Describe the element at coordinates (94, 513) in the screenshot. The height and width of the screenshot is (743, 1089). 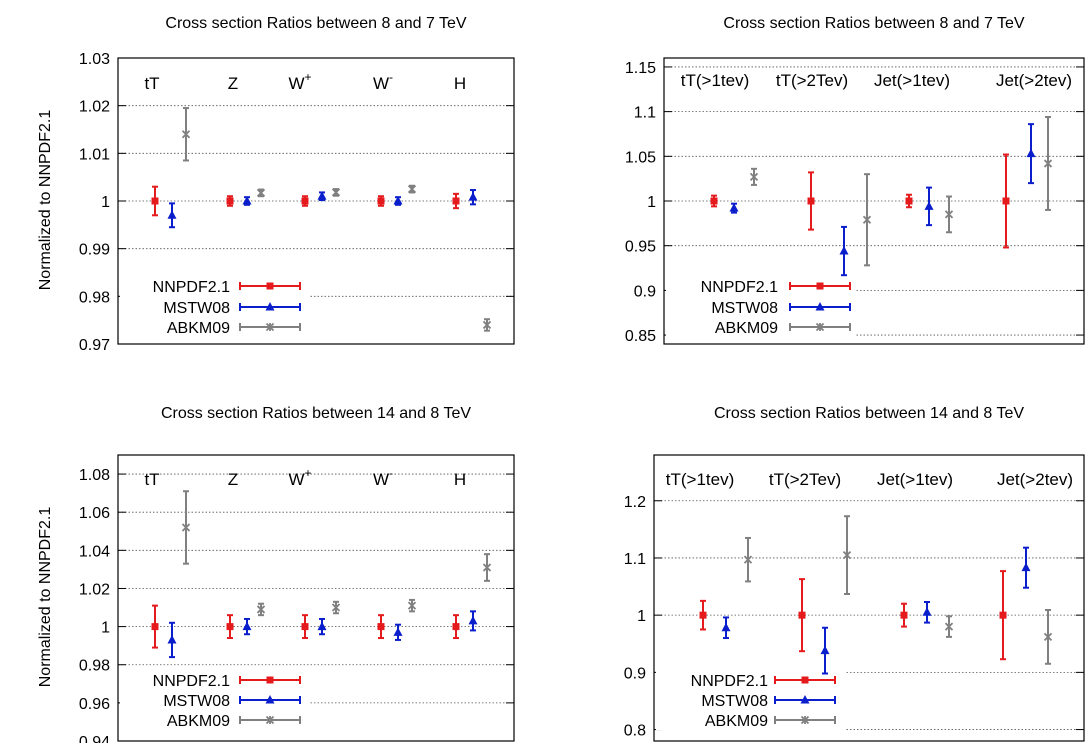
I see `y-tick-label: 1.06` at that location.